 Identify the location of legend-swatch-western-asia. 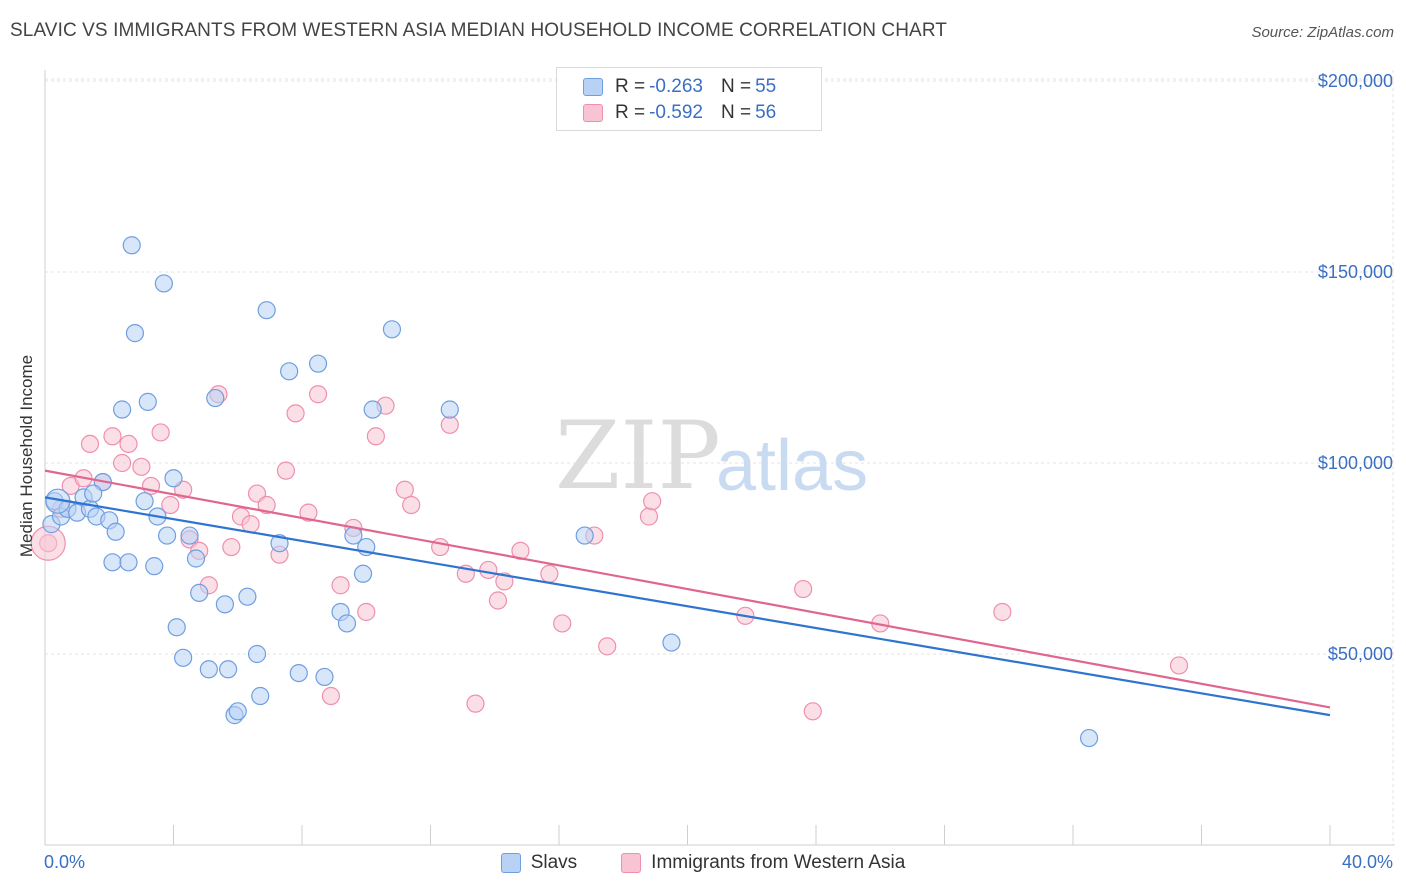
(593, 113).